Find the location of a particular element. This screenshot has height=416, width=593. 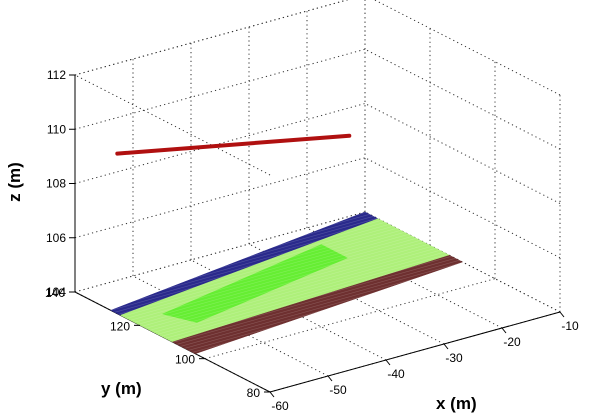

z-tick-label: 104 is located at coordinates (56, 292).